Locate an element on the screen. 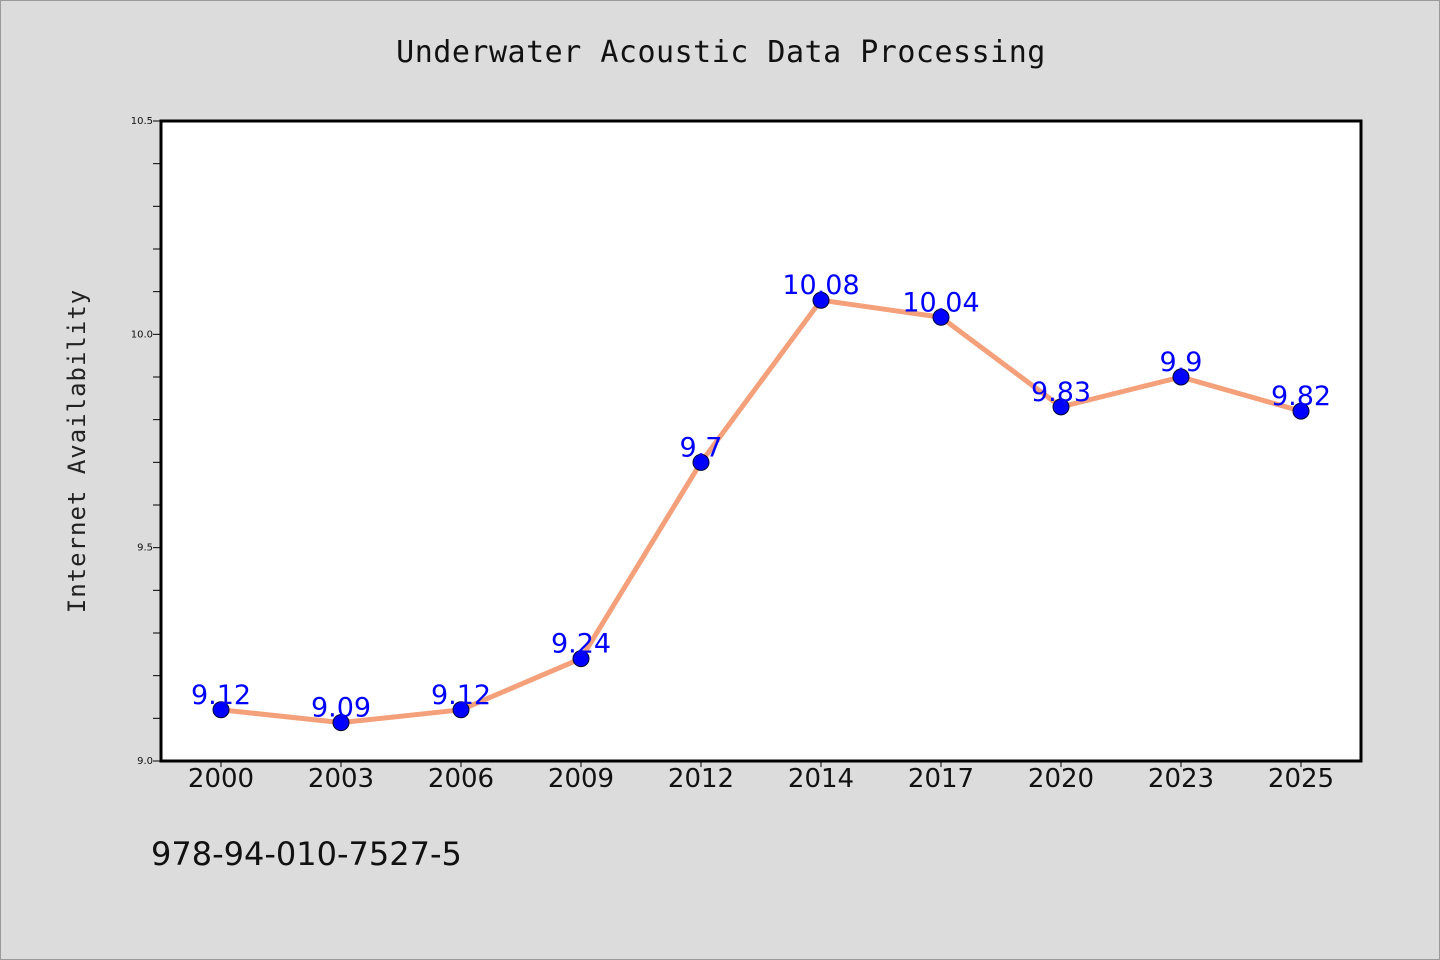  chart-title: Underwater Acoustic Data Processing is located at coordinates (721, 52).